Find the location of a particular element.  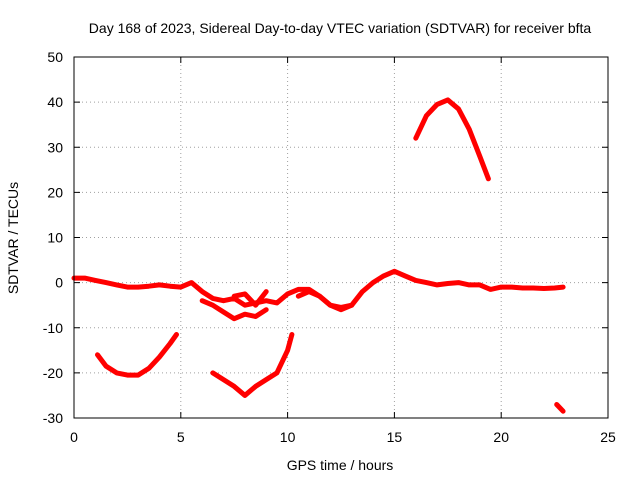

series-mid-bump is located at coordinates (325, 301).